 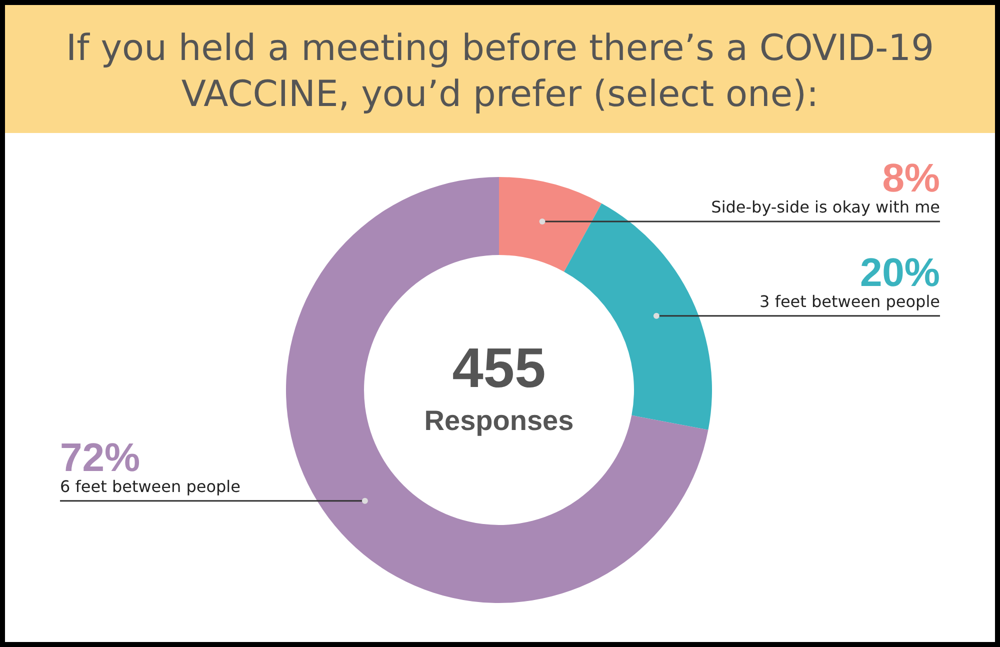 What do you see at coordinates (550, 224) in the screenshot?
I see `donut-slice` at bounding box center [550, 224].